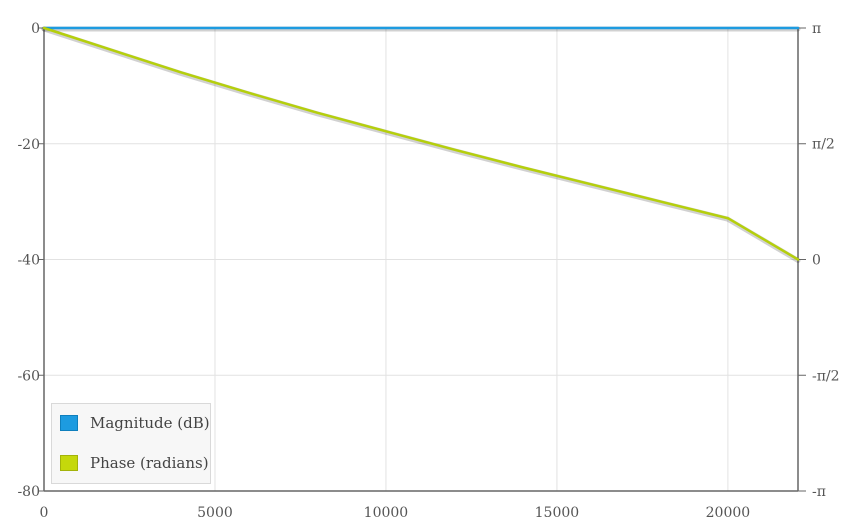 The height and width of the screenshot is (528, 853). I want to click on y-left-tick-label: -40, so click(28, 261).